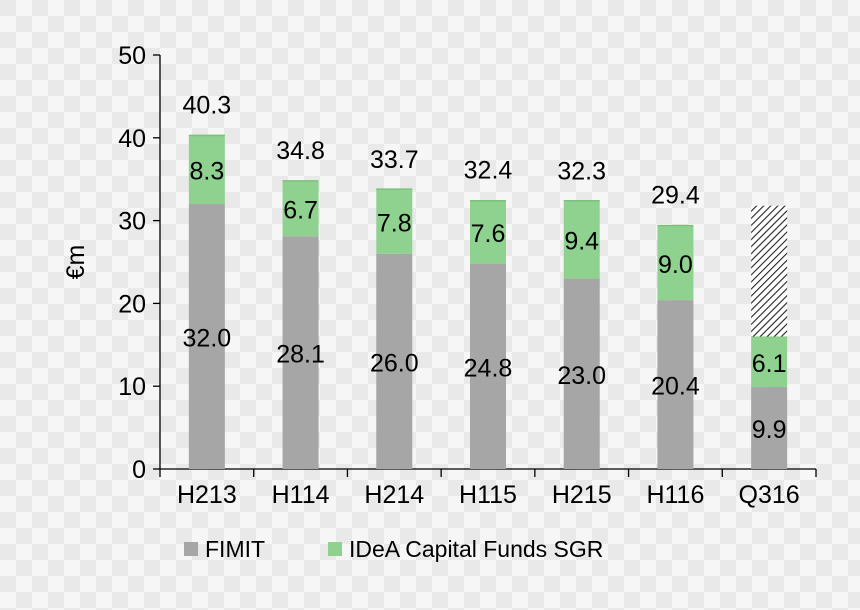 The width and height of the screenshot is (860, 610). I want to click on y-axis-title: €m, so click(76, 262).